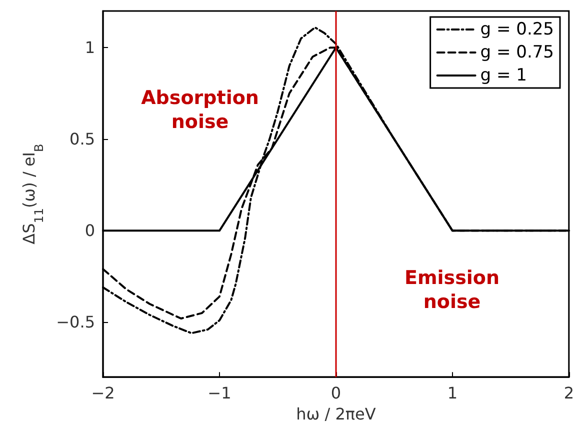  What do you see at coordinates (200, 110) in the screenshot?
I see `annotation: Absorption noise` at bounding box center [200, 110].